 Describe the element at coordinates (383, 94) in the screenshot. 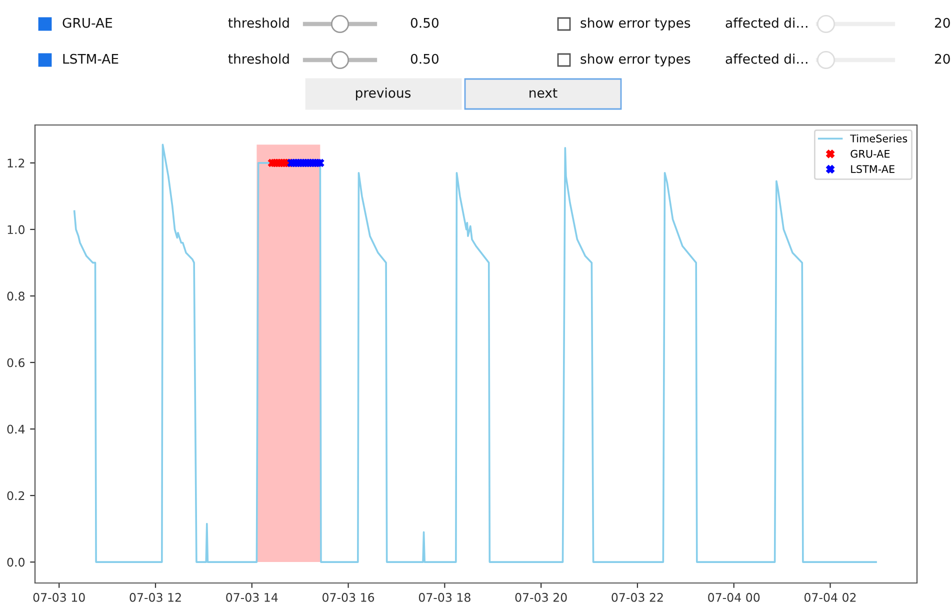

I see `text: previous` at that location.